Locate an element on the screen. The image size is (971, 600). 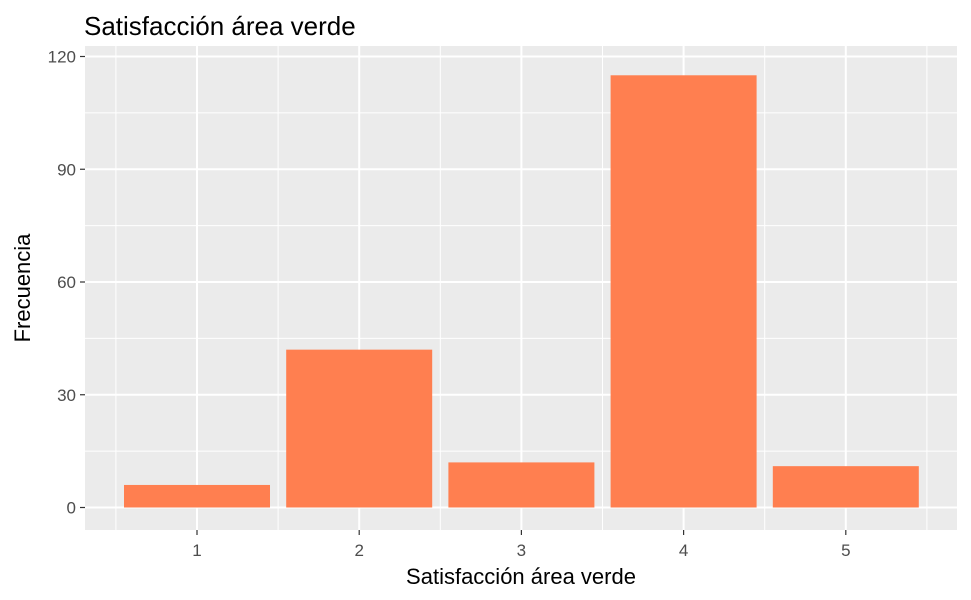
x-tick-label: 5 is located at coordinates (845, 550).